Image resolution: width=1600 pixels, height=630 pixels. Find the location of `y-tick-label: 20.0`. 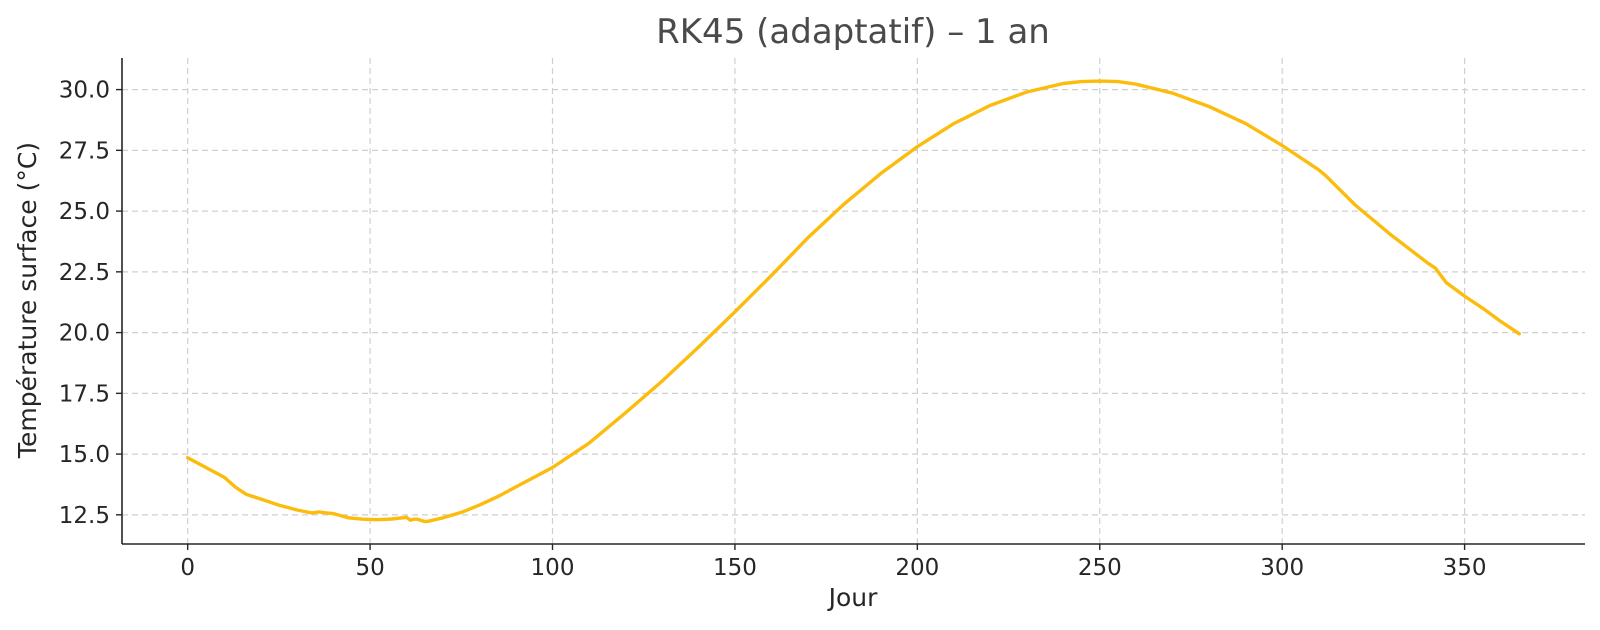

y-tick-label: 20.0 is located at coordinates (84, 334).